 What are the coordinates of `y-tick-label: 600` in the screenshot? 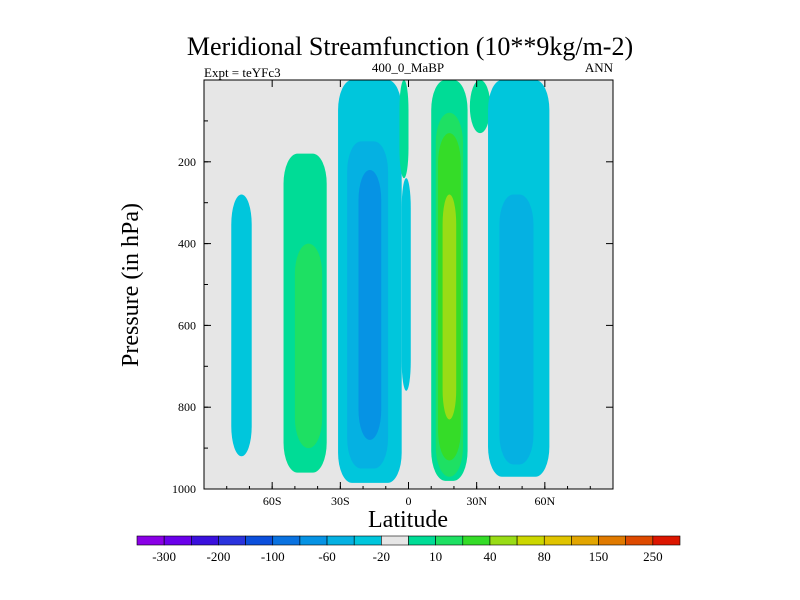 It's located at (187, 325).